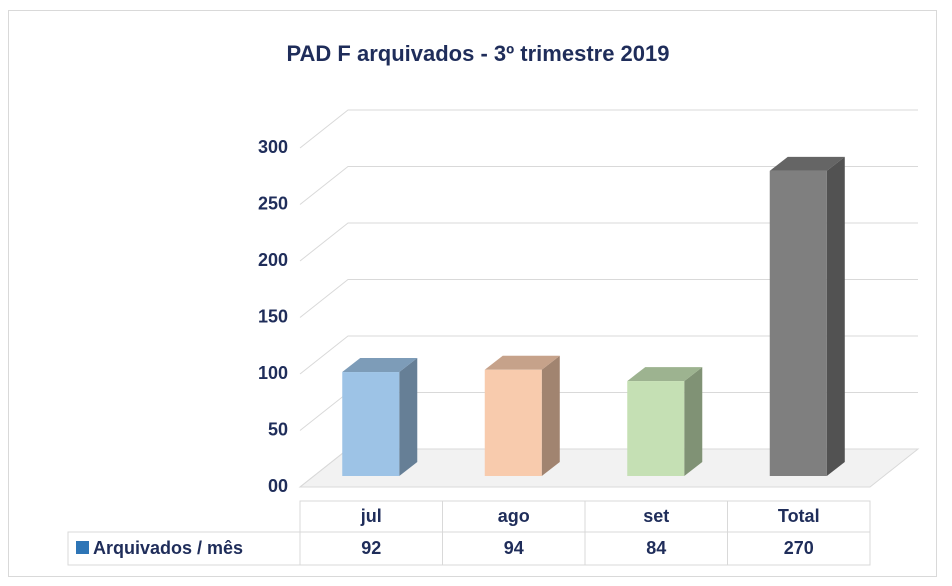 Image resolution: width=952 pixels, height=586 pixels. Describe the element at coordinates (656, 516) in the screenshot. I see `x-tick-label: set` at that location.